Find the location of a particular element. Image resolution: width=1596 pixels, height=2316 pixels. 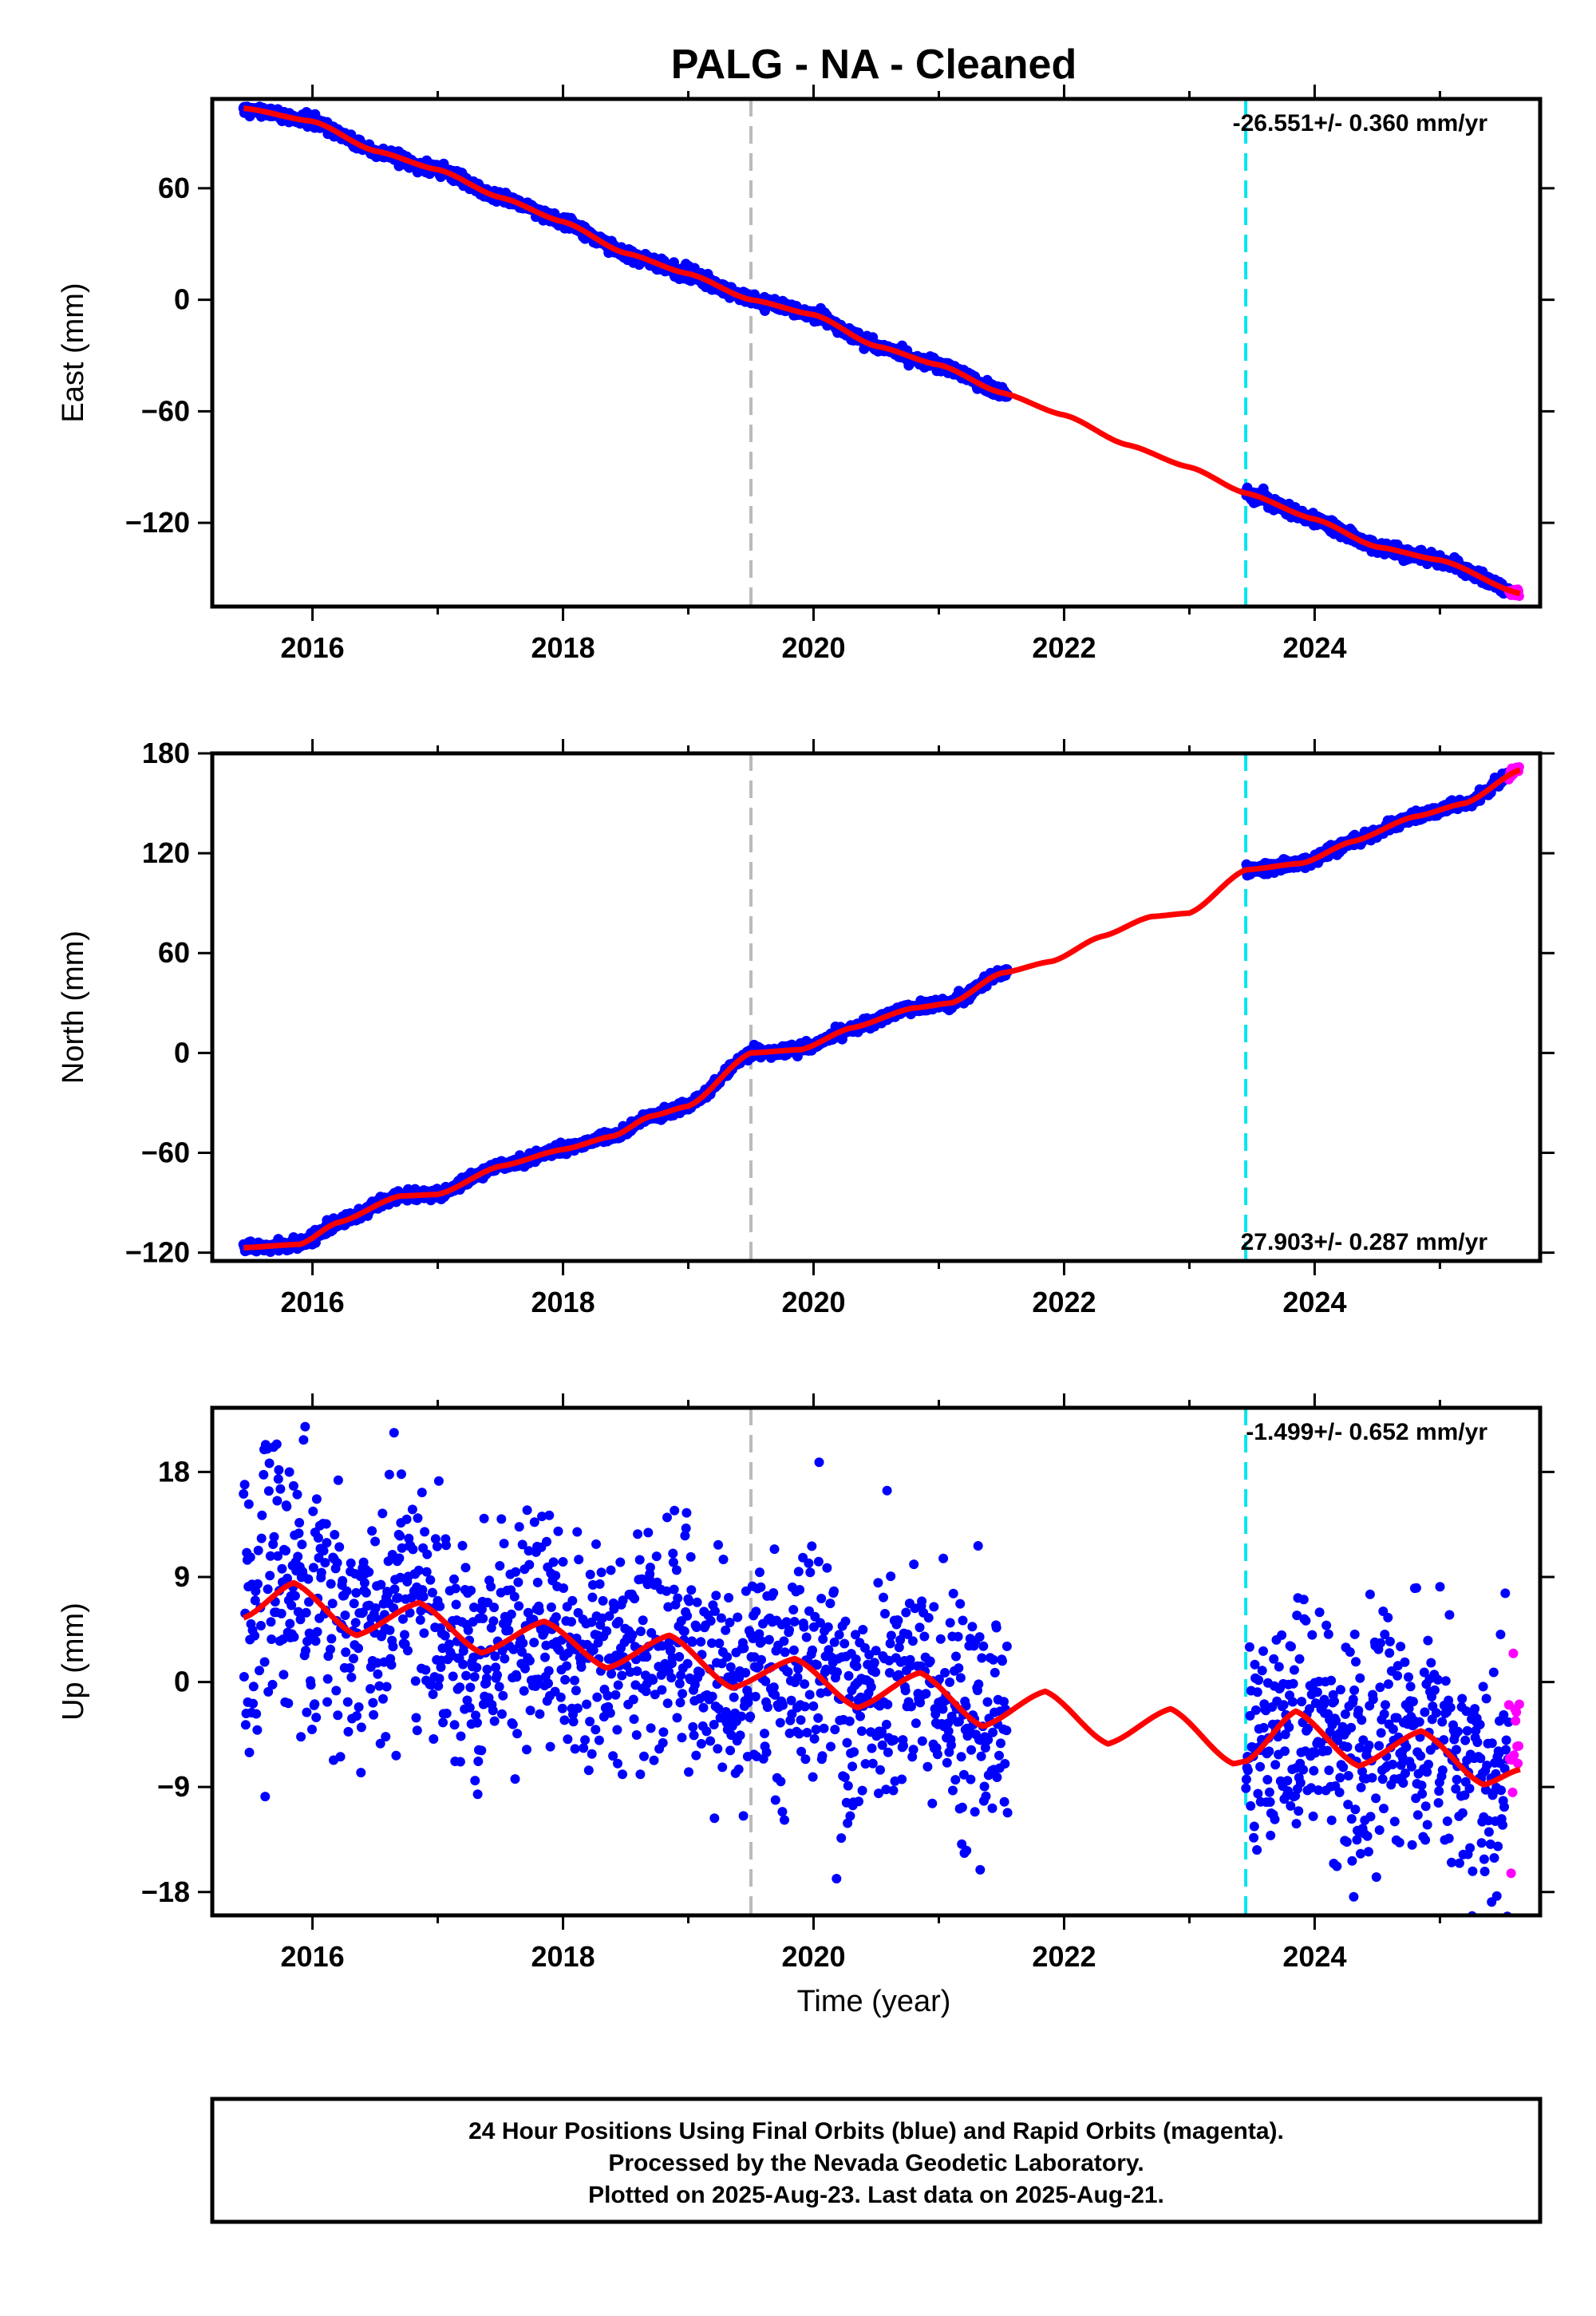

y-tick-label: 0 is located at coordinates (182, 299).